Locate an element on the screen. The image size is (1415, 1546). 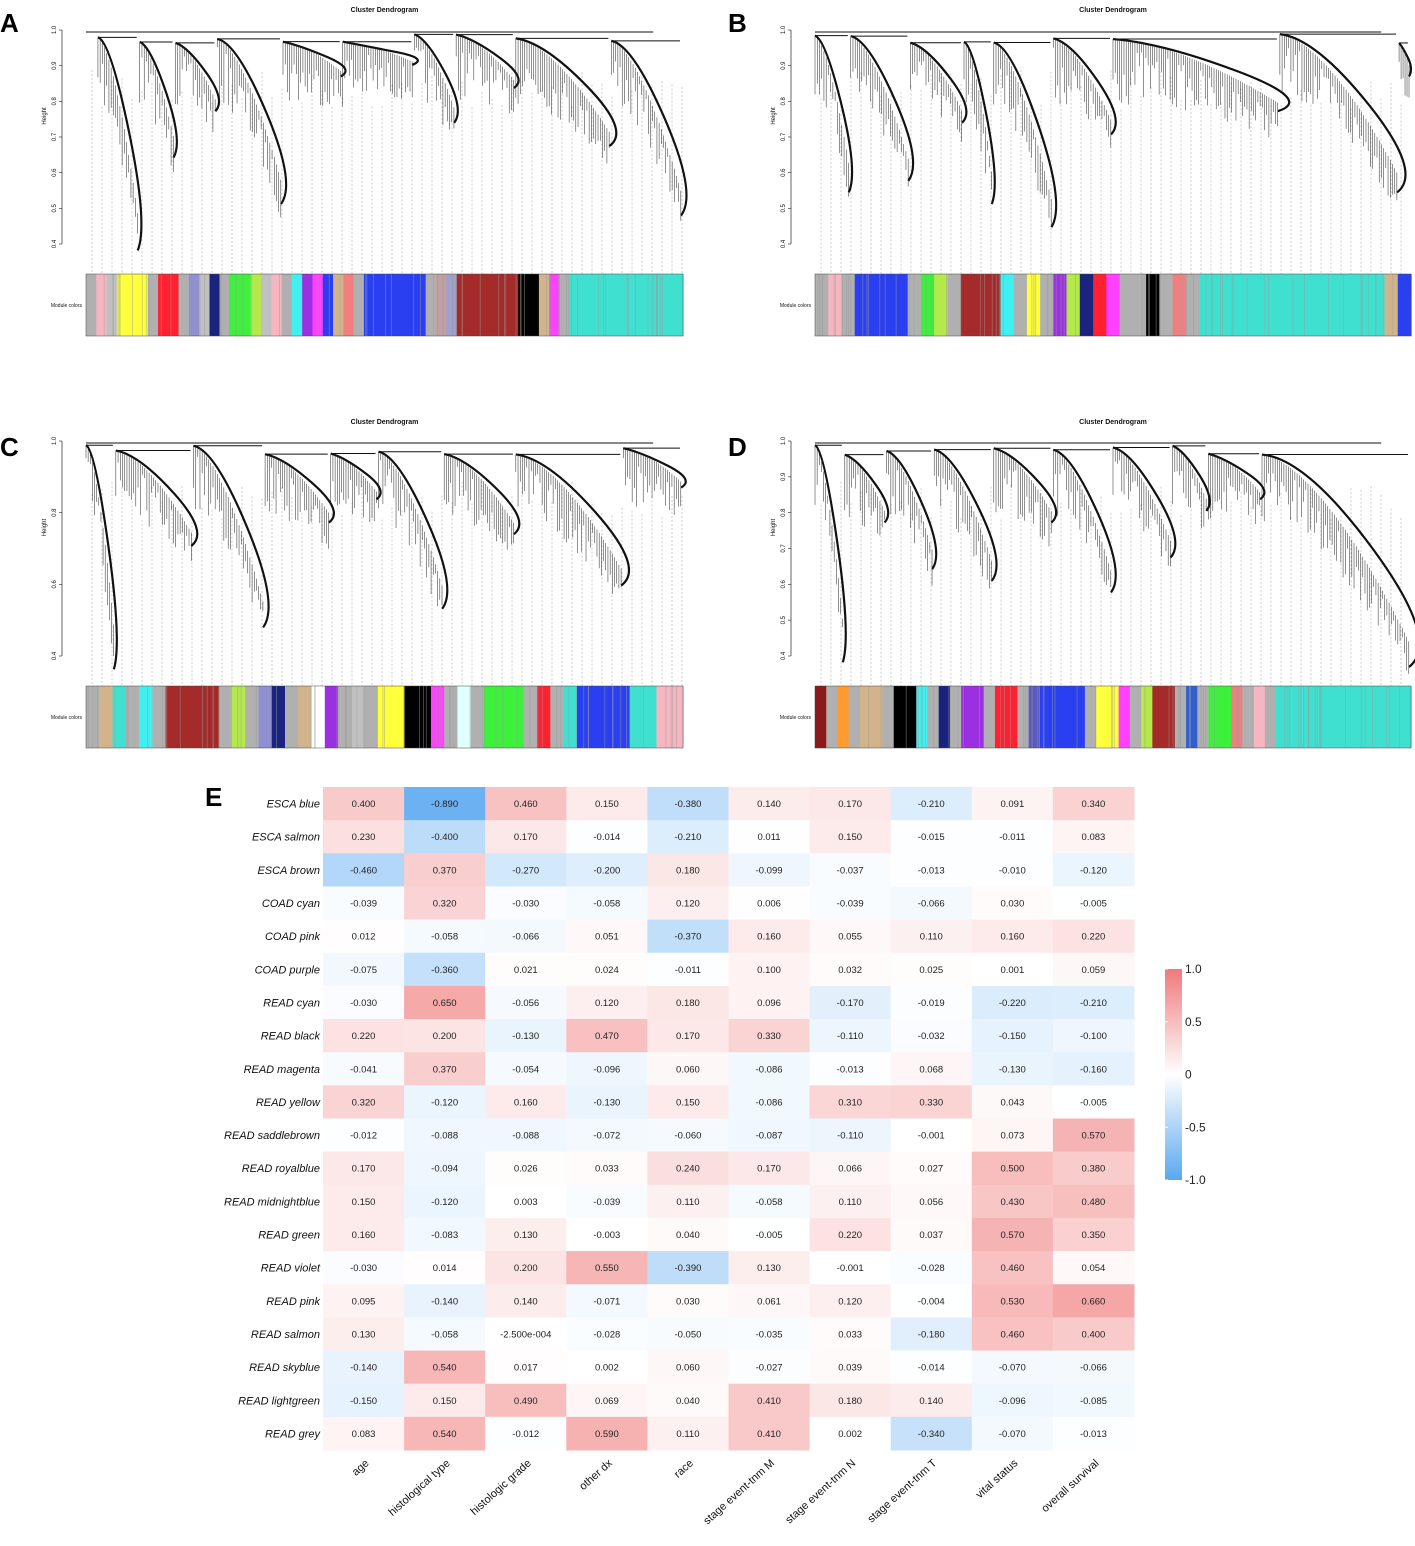
heatmap-cell-value: 0.480 is located at coordinates (1094, 1202).